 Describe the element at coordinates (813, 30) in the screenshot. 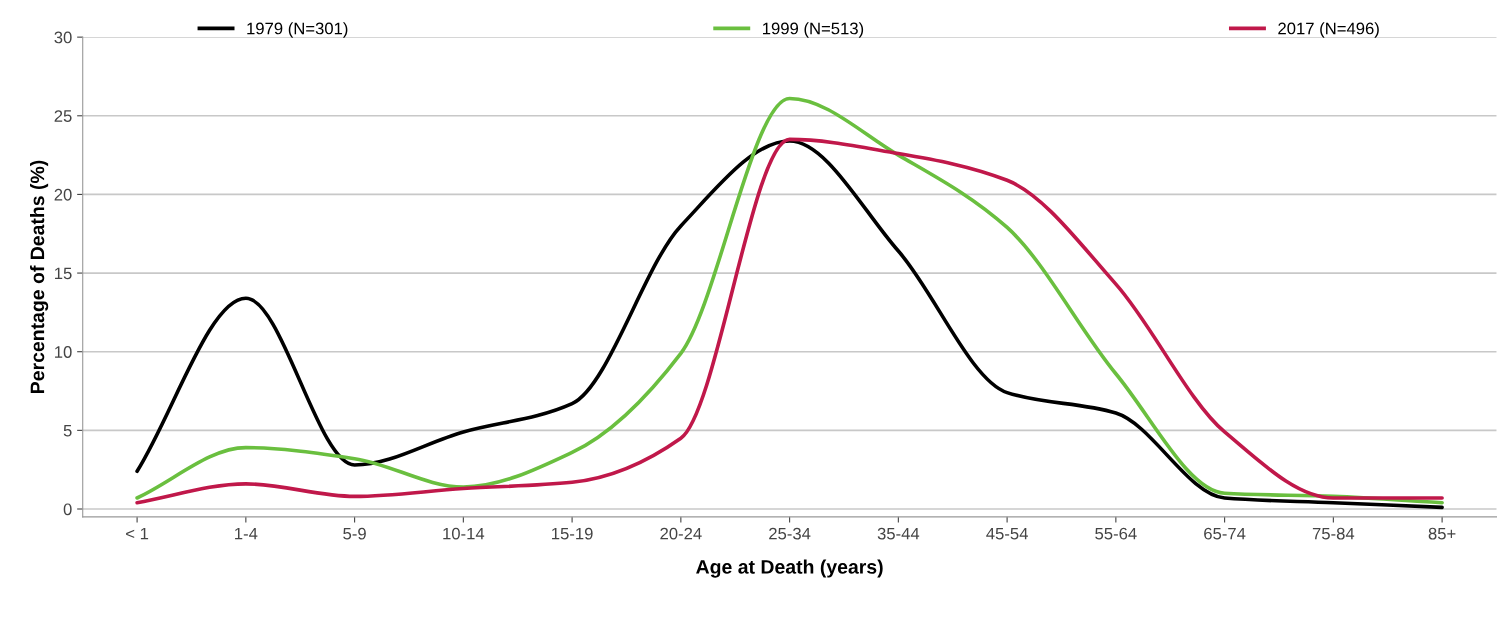

I see `legend-label: 1999 (N=513)` at that location.